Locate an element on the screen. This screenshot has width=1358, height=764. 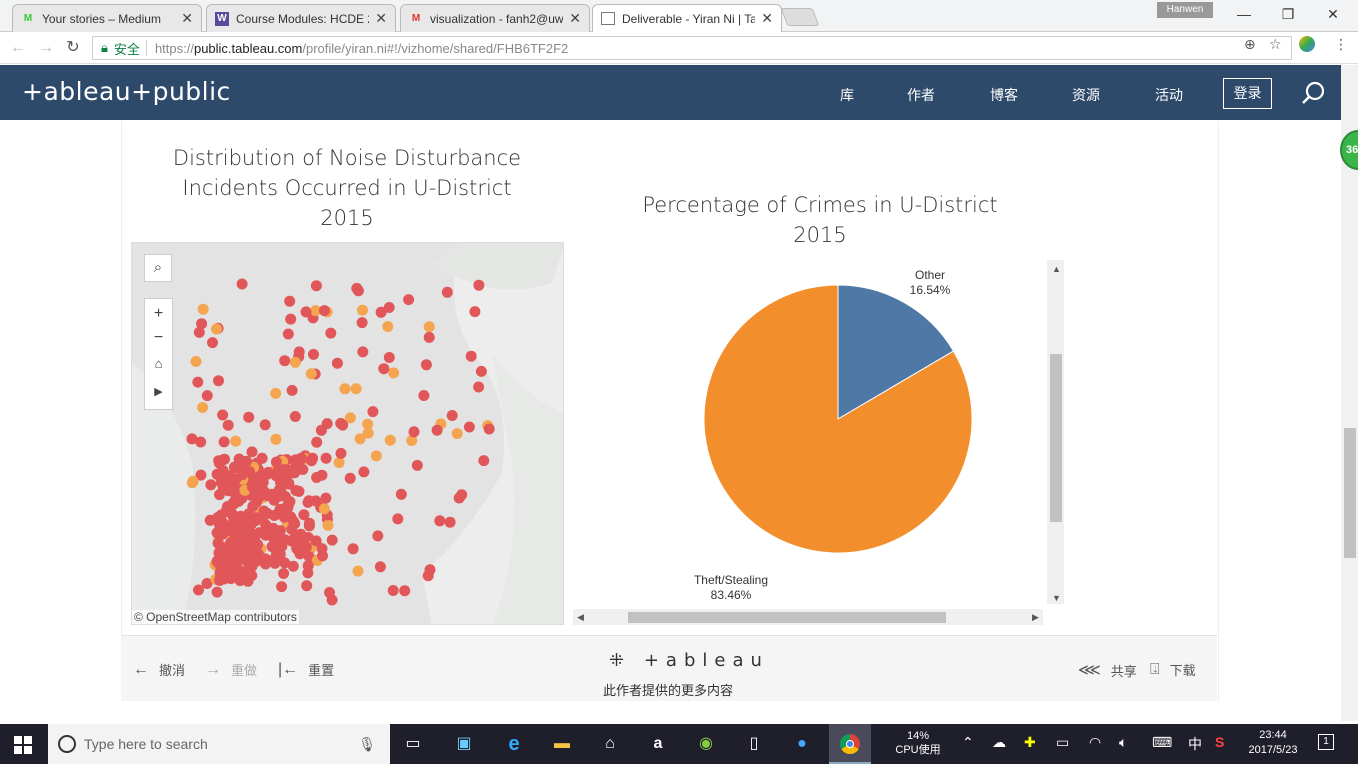
microphone-icon: 🎙︎ is located at coordinates (367, 743).